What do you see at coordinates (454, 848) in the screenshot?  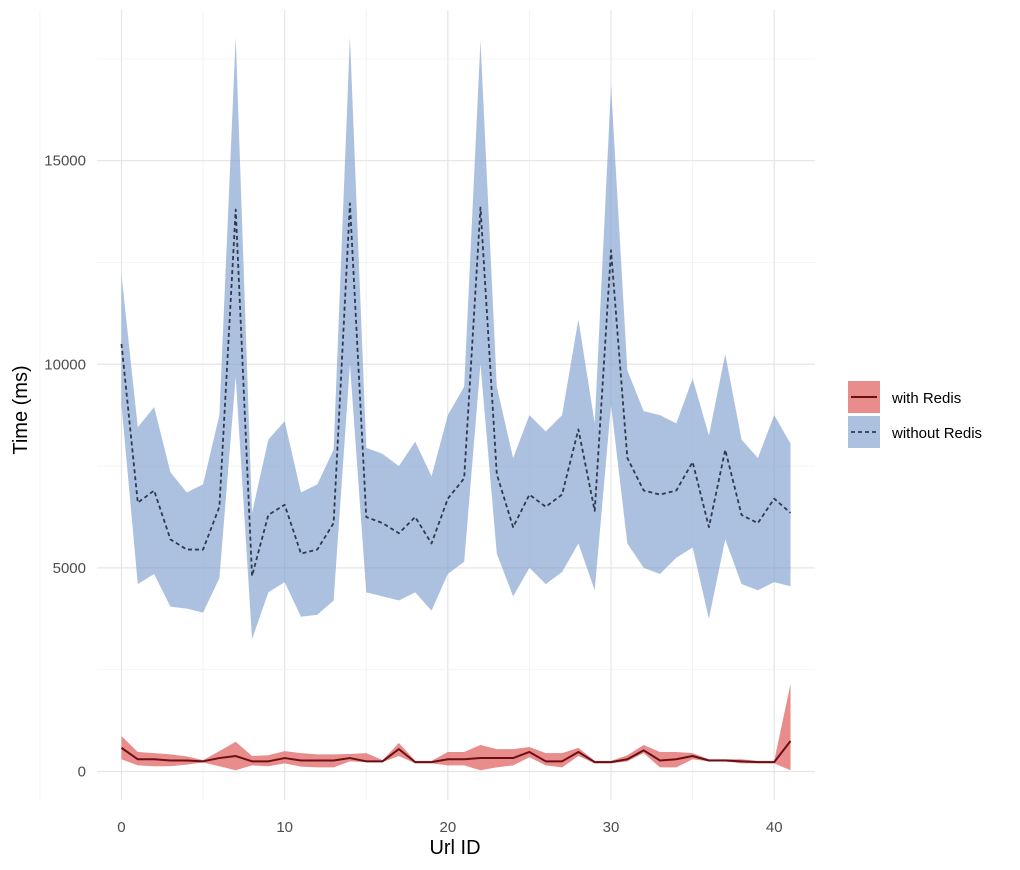 I see `x-axis-title: Url ID` at bounding box center [454, 848].